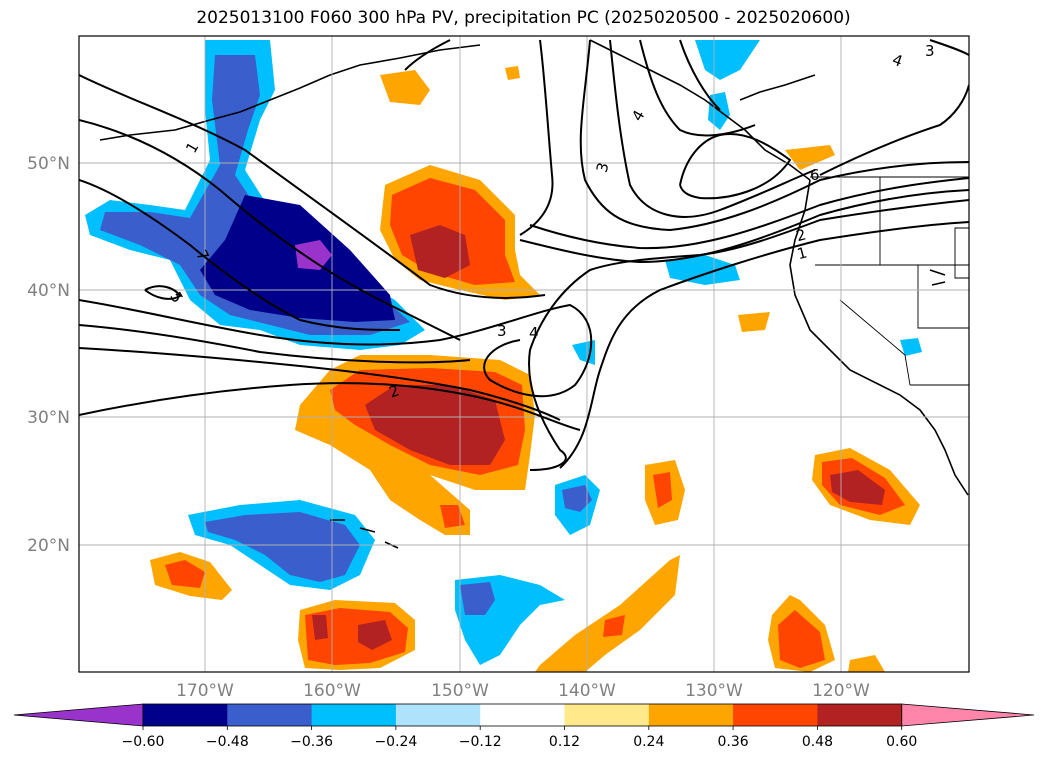 This screenshot has height=765, width=1047. I want to click on lat-label-30n: 30°N, so click(48, 418).